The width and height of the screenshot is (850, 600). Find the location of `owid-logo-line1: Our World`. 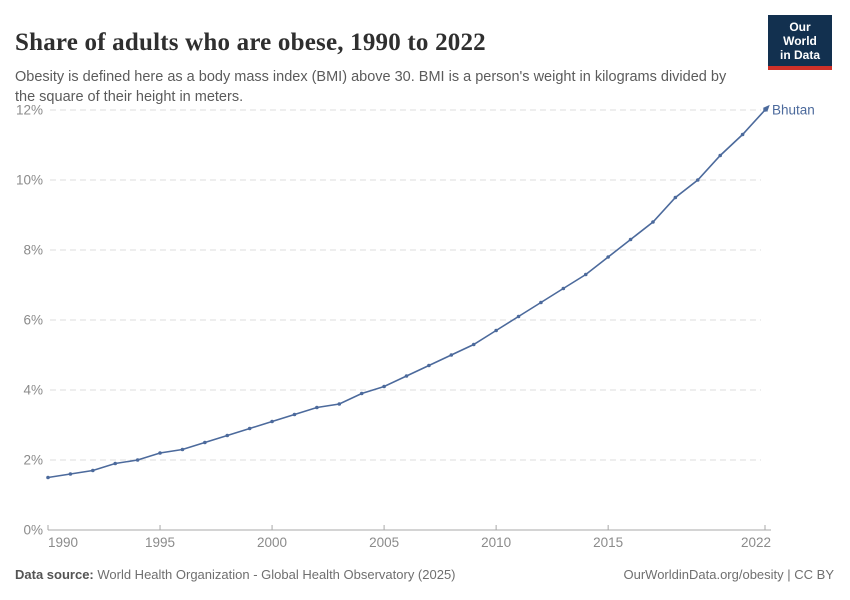

owid-logo-line1: Our World is located at coordinates (800, 34).